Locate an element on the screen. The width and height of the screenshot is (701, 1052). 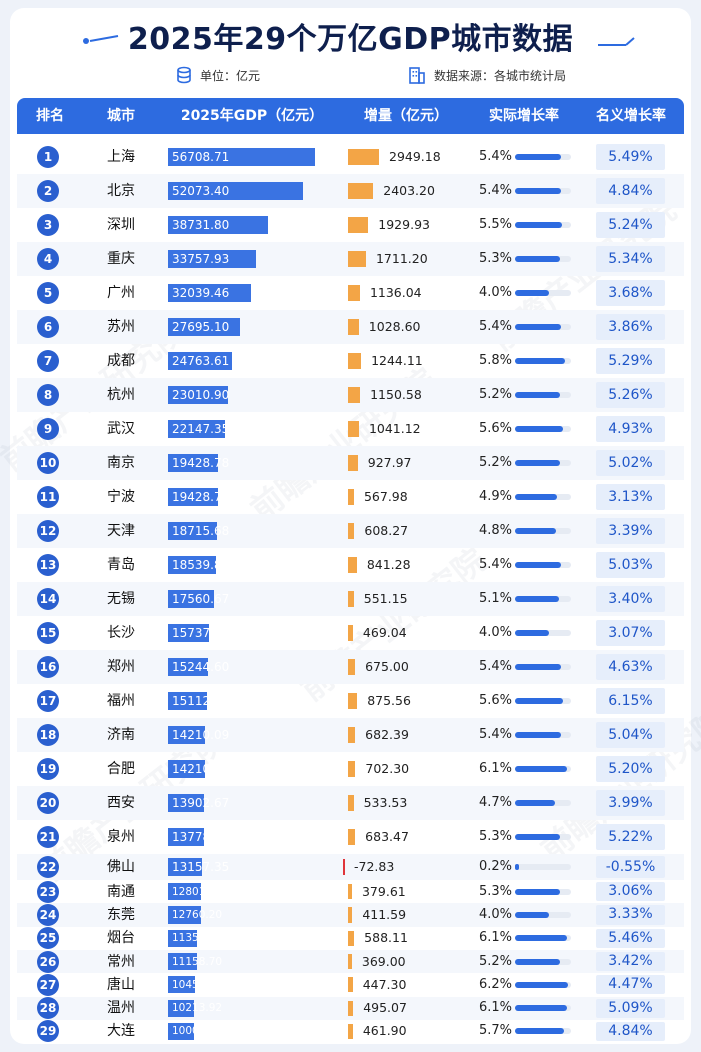
increase-value: 702.30 is located at coordinates (387, 768).